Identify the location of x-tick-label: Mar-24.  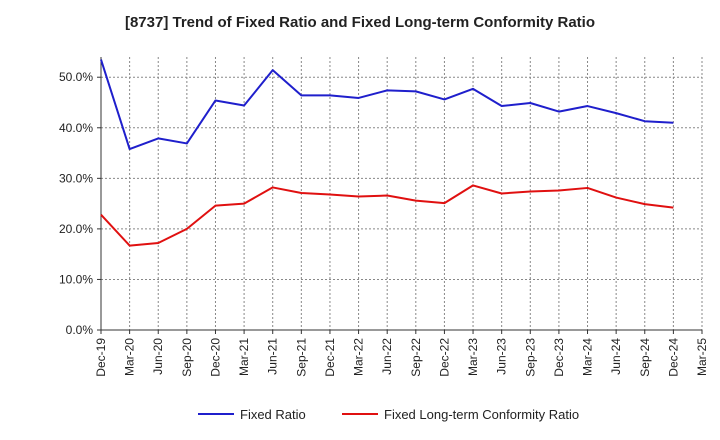
(588, 357).